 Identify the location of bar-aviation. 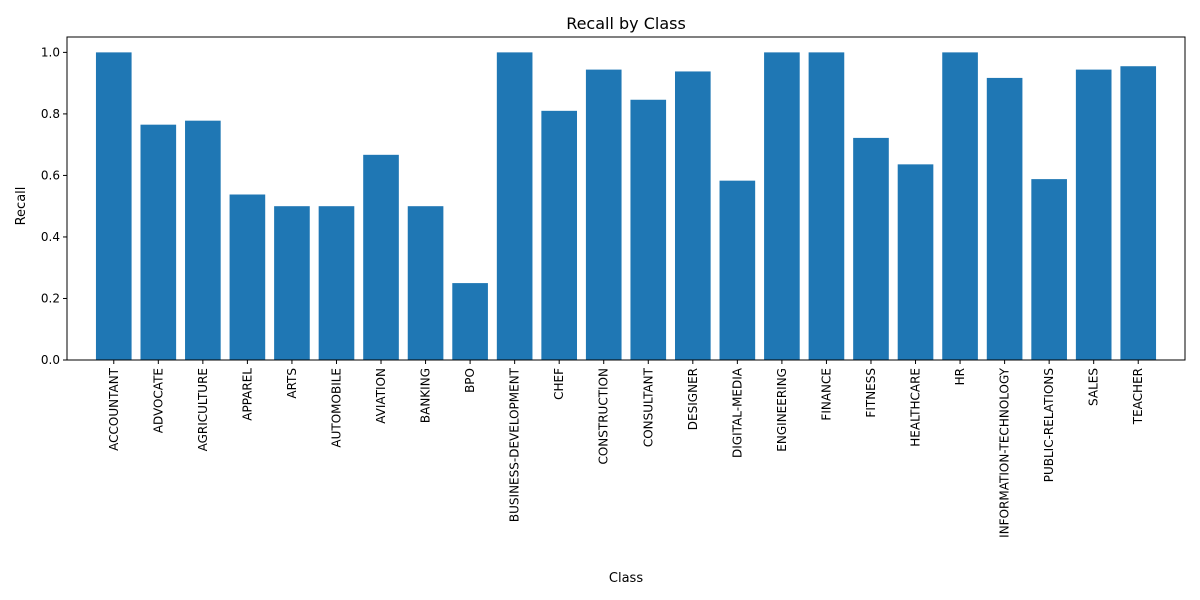
(381, 257).